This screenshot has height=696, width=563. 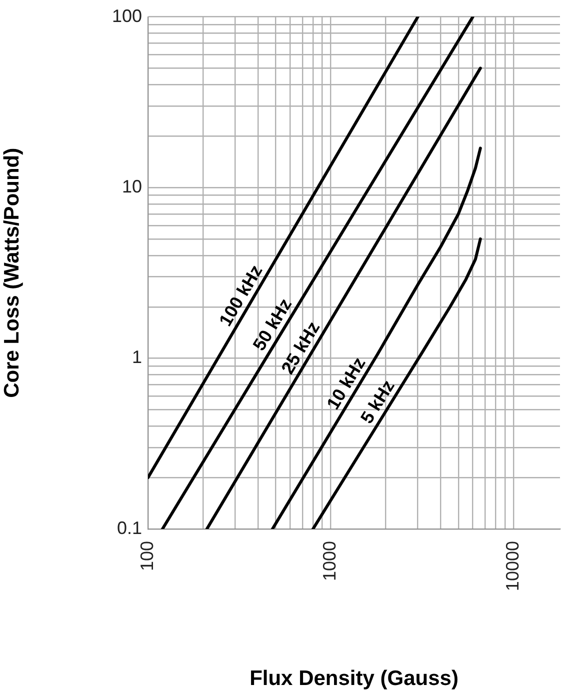 I want to click on text: 5 kHz, so click(x=377, y=402).